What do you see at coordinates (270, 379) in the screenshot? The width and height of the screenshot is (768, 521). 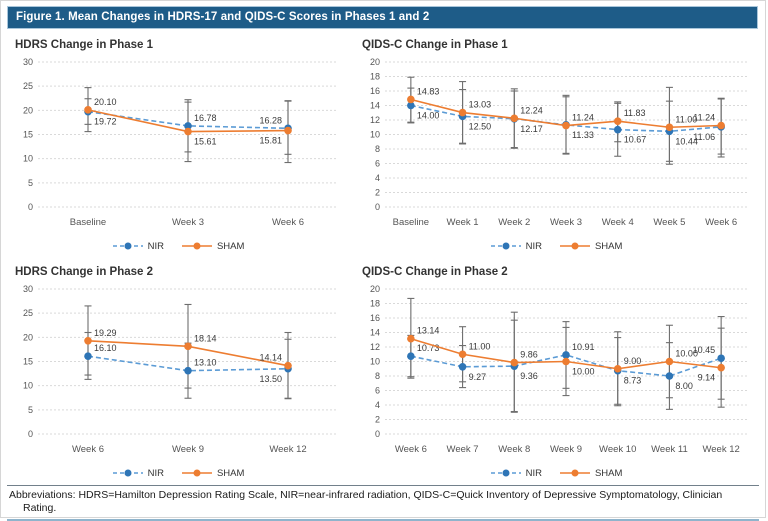 I see `svg-text: 13.50` at bounding box center [270, 379].